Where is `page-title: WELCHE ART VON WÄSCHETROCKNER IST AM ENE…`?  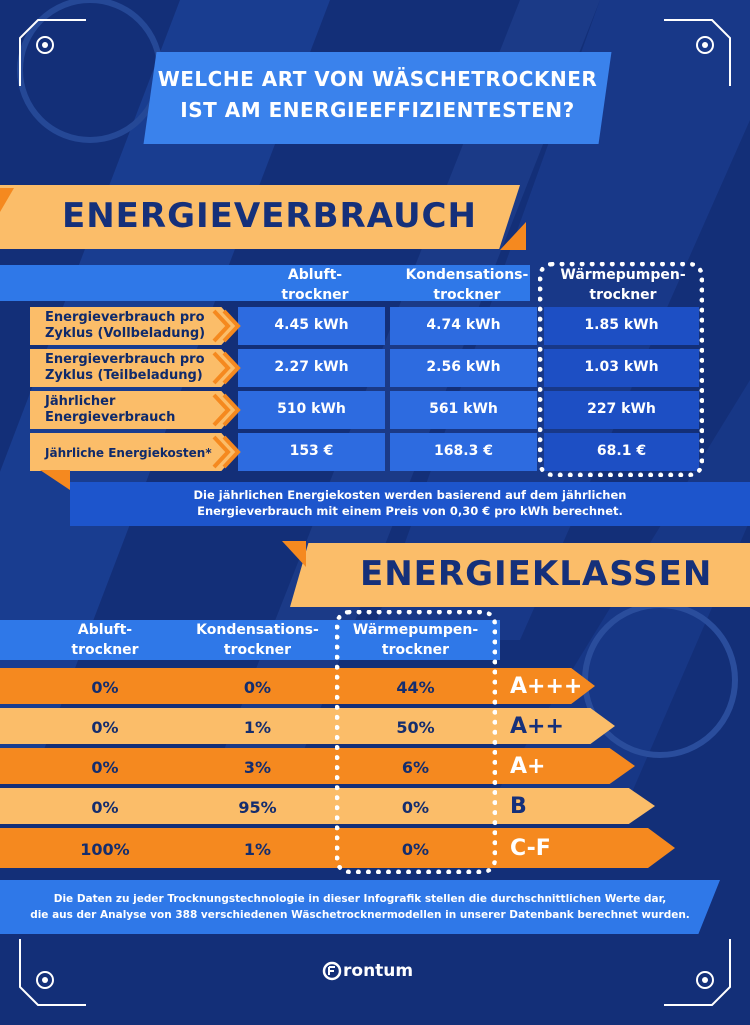
page-title: WELCHE ART VON WÄSCHETROCKNER IST AM ENE… is located at coordinates (377, 95).